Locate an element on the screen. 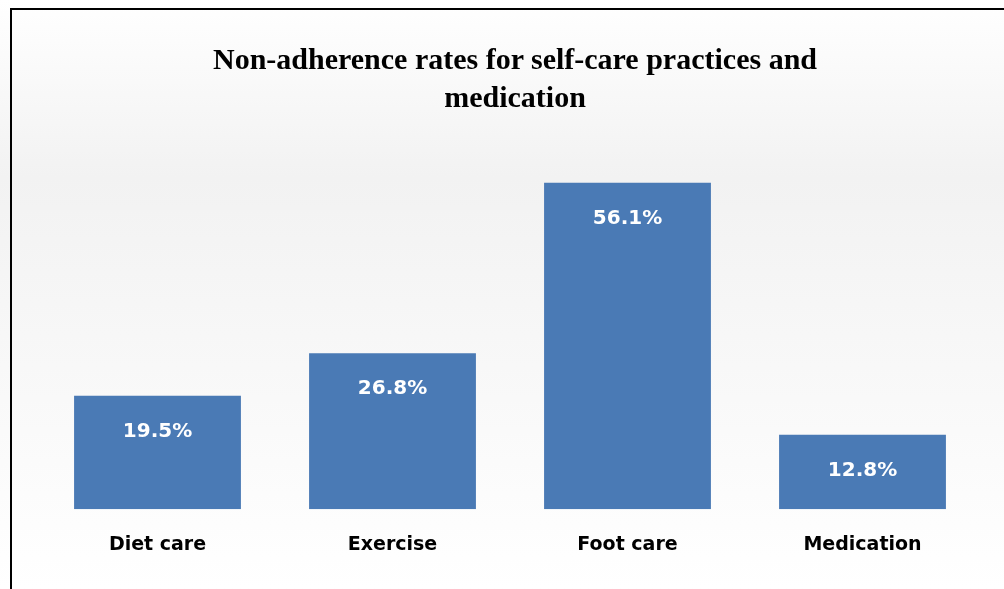 Image resolution: width=1004 pixels, height=589 pixels. data-label: 19.5% is located at coordinates (157, 429).